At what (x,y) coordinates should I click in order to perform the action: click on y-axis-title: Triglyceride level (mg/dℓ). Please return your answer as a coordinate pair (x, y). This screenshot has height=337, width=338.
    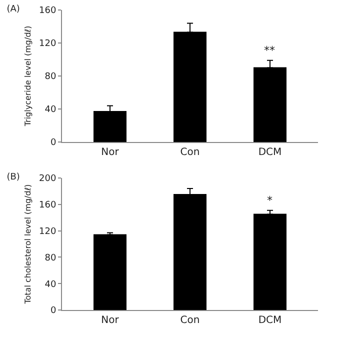
    Looking at the image, I should click on (28, 77).